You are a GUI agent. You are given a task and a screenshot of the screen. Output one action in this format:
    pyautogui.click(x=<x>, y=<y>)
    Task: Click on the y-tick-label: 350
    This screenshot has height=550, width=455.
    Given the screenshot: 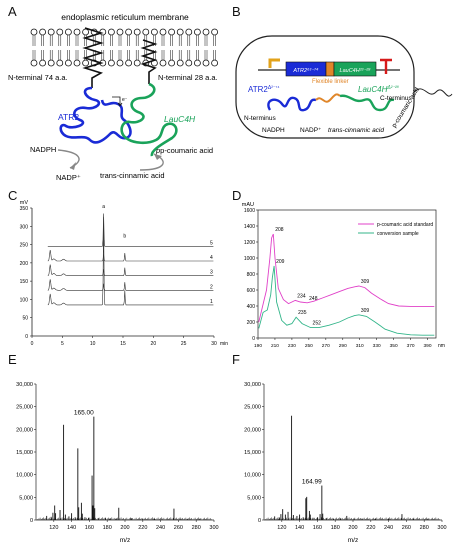 What is the action you would take?
    pyautogui.click(x=24, y=209)
    